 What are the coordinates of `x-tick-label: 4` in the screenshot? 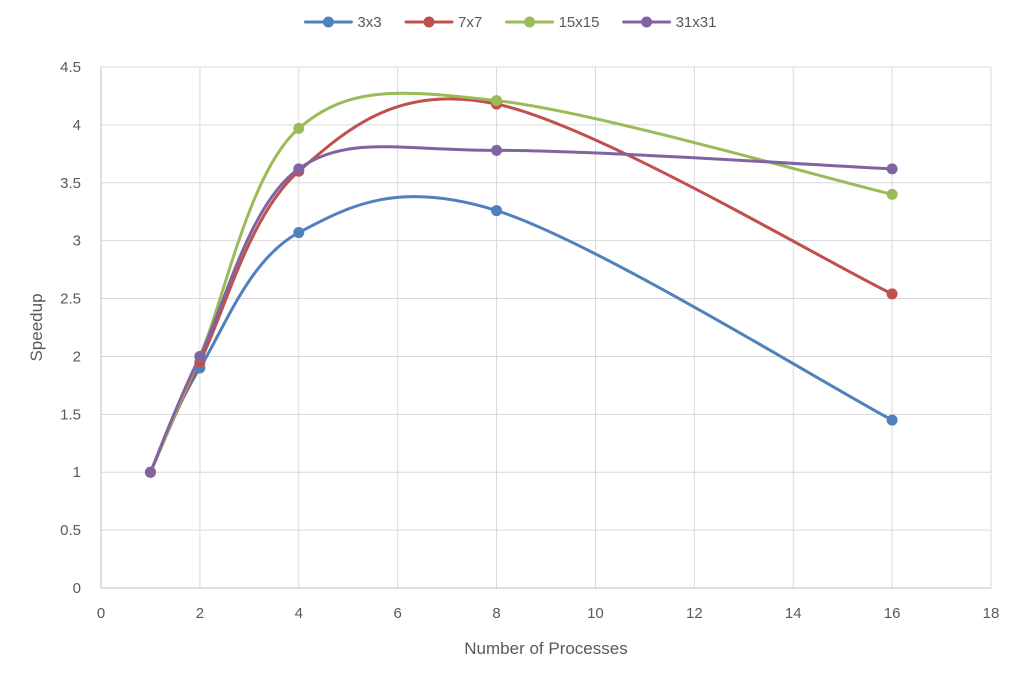 It's located at (299, 613).